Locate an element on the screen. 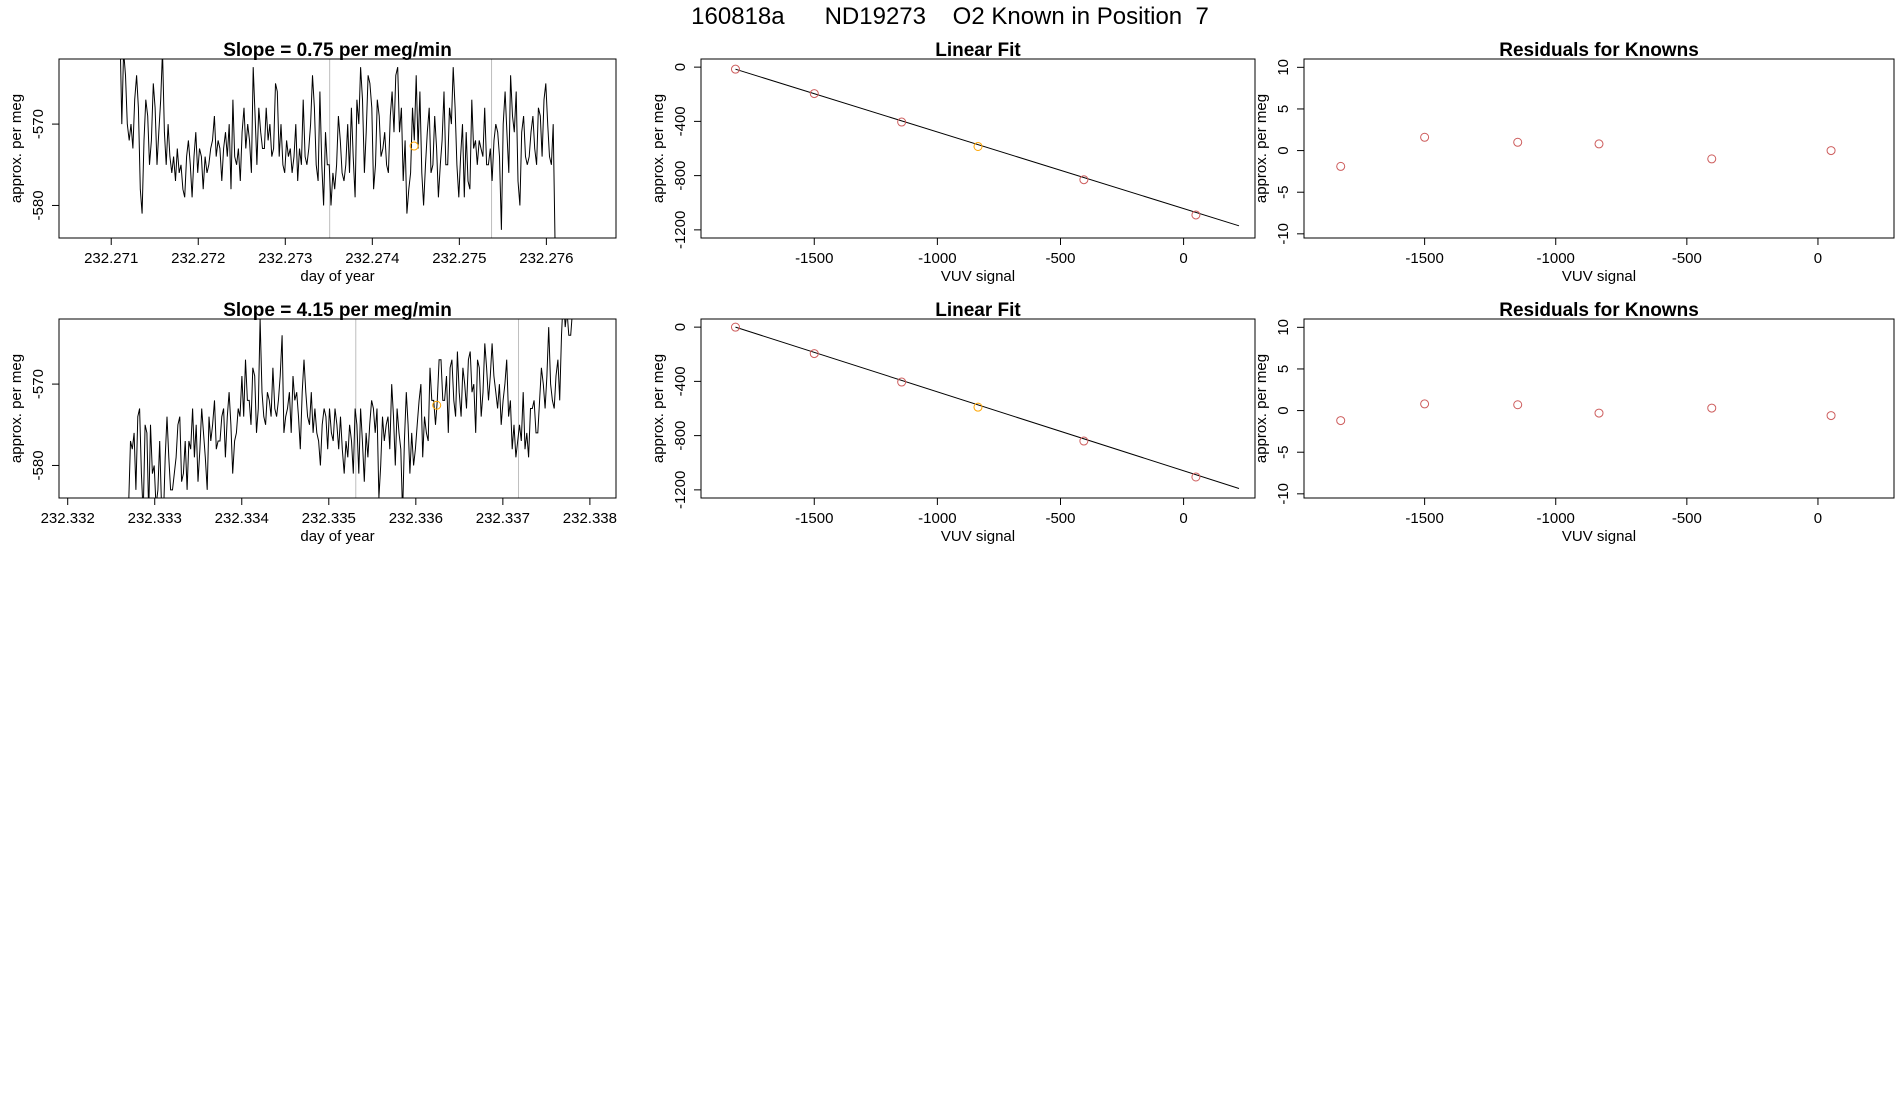  x-tick-label: 232.333 is located at coordinates (155, 518).